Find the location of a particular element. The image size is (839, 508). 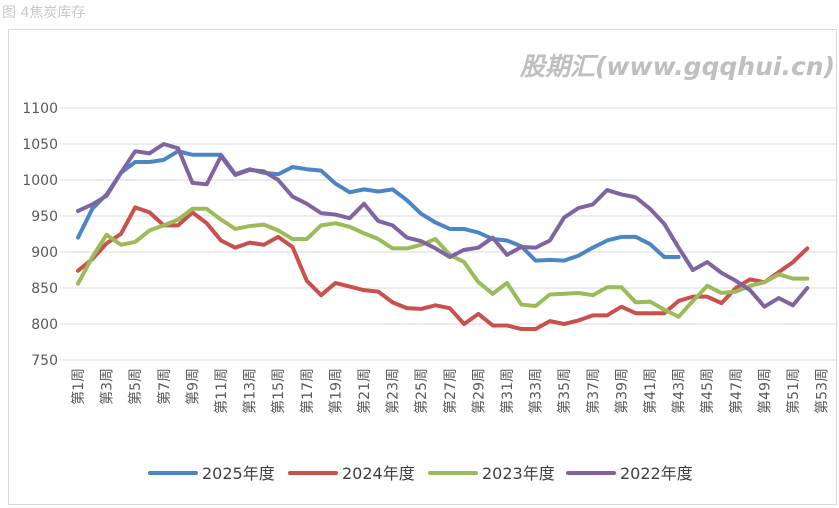

x-tick-label: 第13周 is located at coordinates (250, 391).